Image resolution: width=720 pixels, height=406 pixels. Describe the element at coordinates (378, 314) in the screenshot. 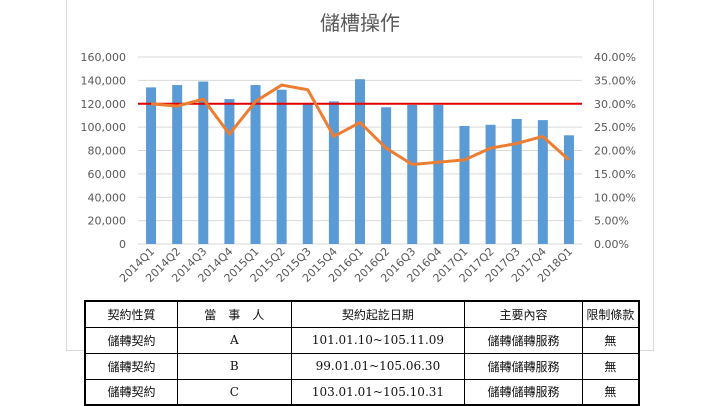

I see `header-contract-period: 契約起訖日期` at that location.